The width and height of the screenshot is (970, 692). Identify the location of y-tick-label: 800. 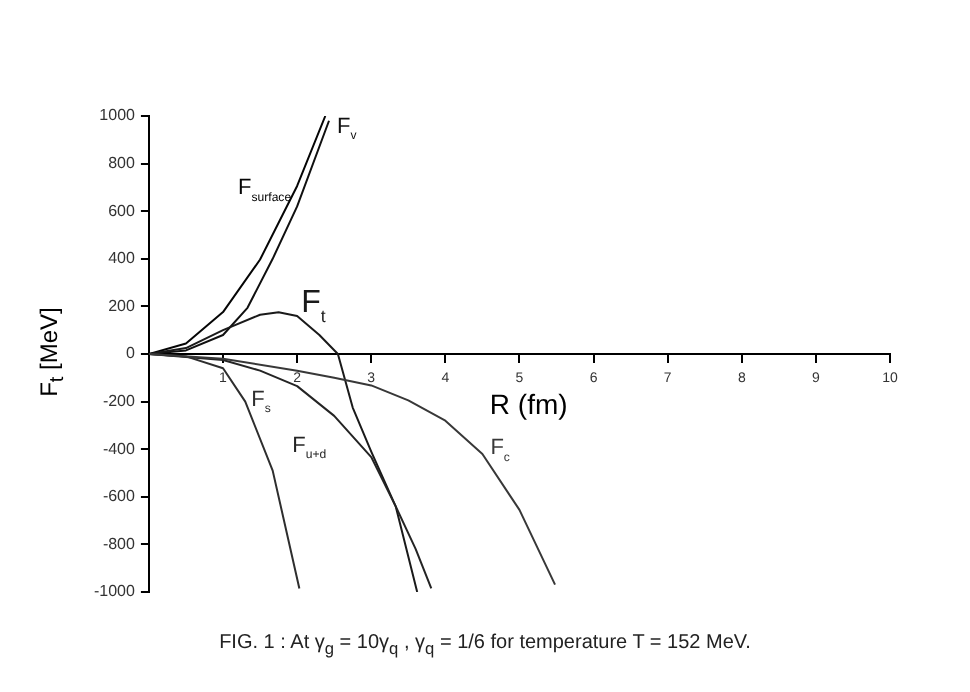
(122, 163).